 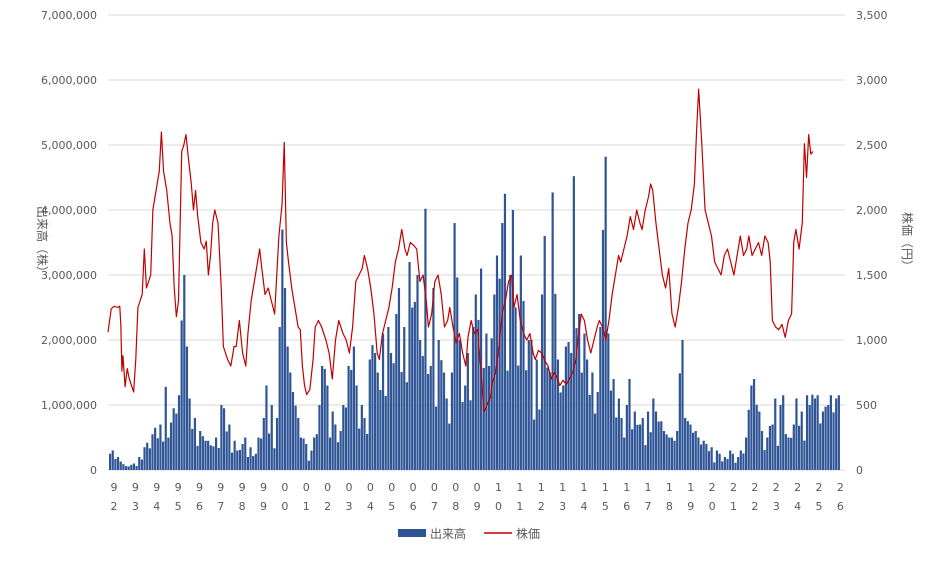 I want to click on x-tick-label-bottom: 3, so click(x=776, y=506).